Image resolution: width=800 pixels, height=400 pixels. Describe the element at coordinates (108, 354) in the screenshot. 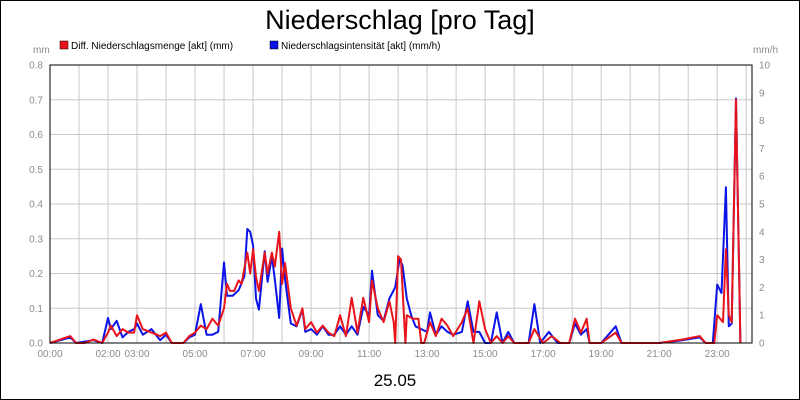

I see `x-tick-label: 02:00` at that location.